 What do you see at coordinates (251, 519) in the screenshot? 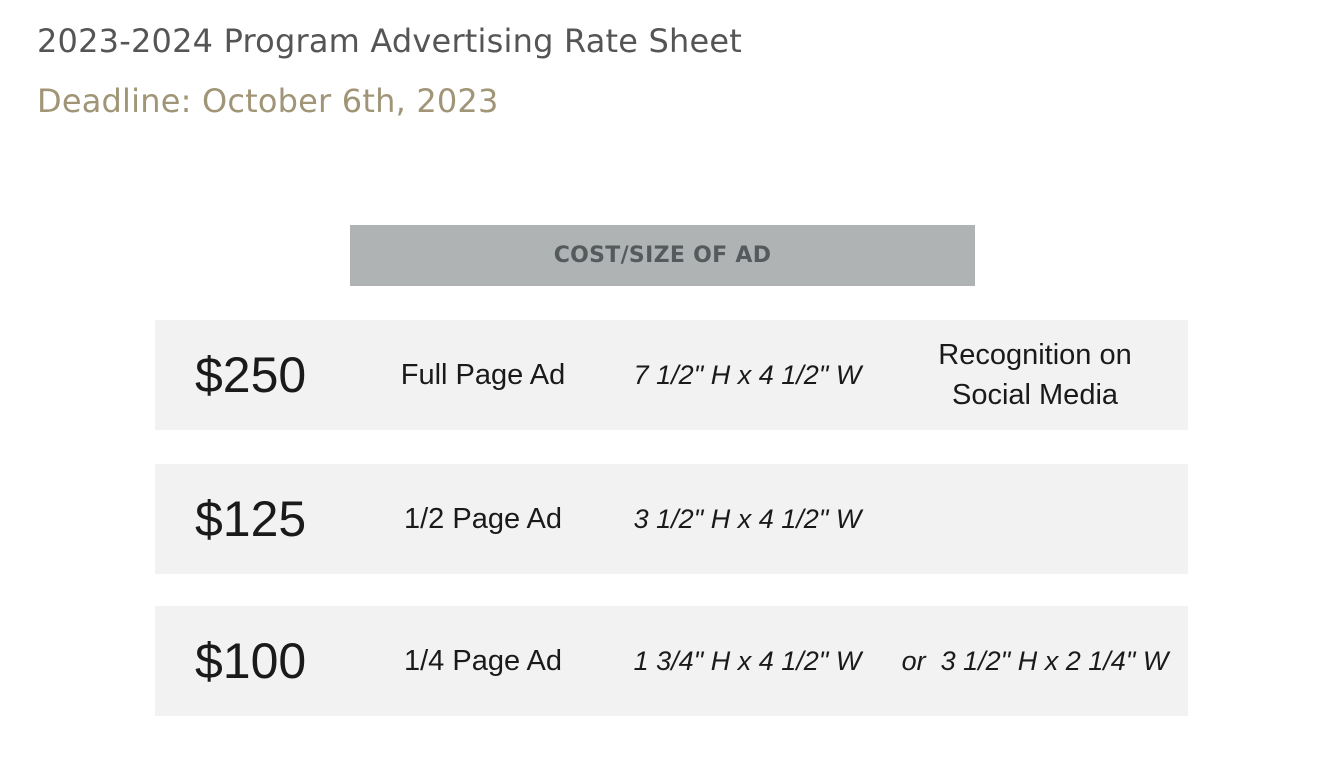
I see `price-cell: $125` at bounding box center [251, 519].